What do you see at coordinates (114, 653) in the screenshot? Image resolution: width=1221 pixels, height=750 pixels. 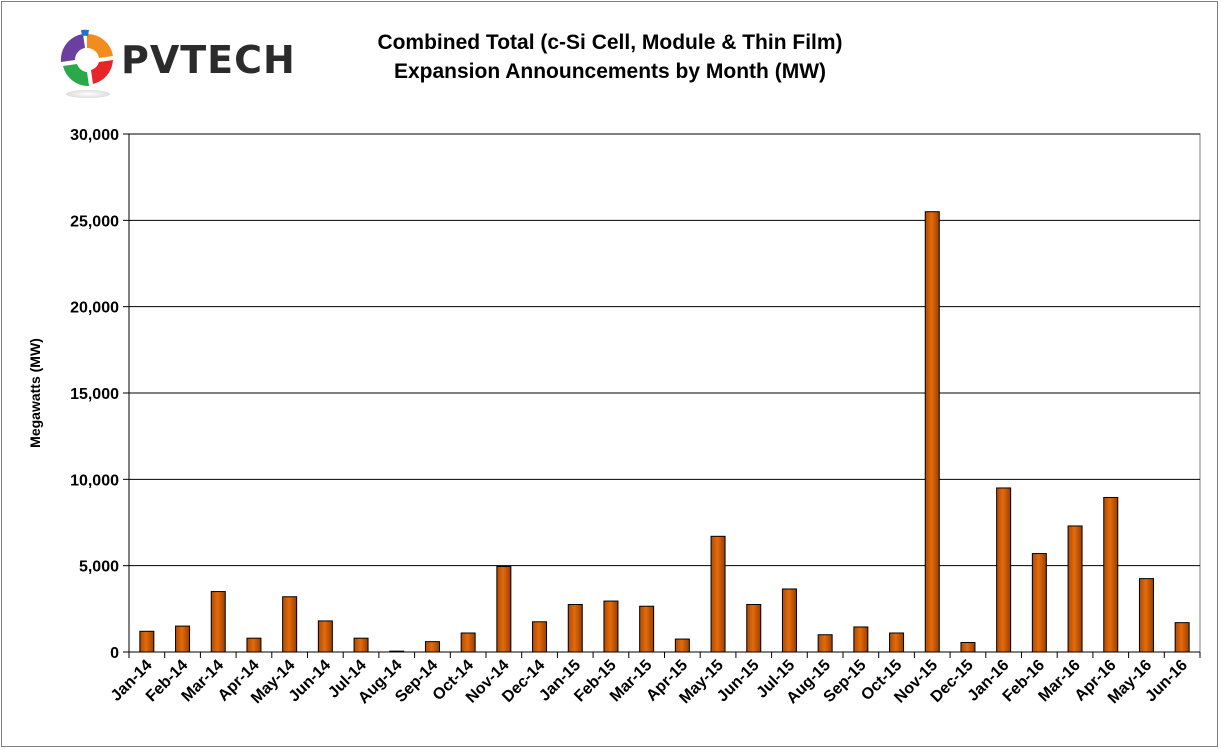 I see `y-tick-label: 0` at bounding box center [114, 653].